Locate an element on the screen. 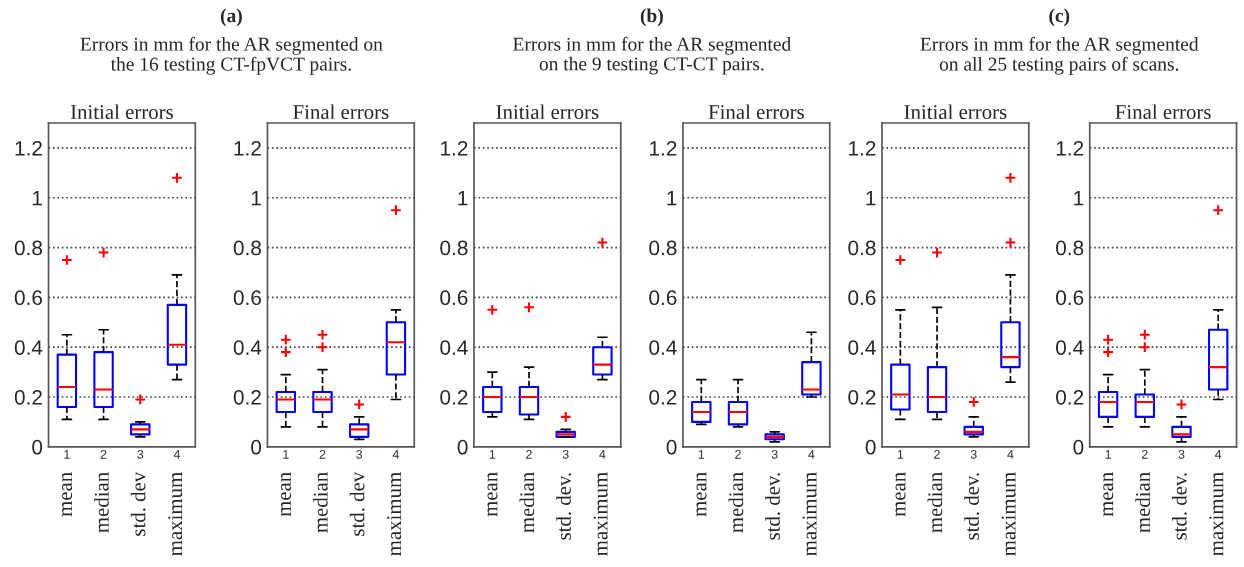  chart-subtitle: (c) Errors in mm for the AR segmented on all 25 testing pairs of scans. is located at coordinates (1059, 41).